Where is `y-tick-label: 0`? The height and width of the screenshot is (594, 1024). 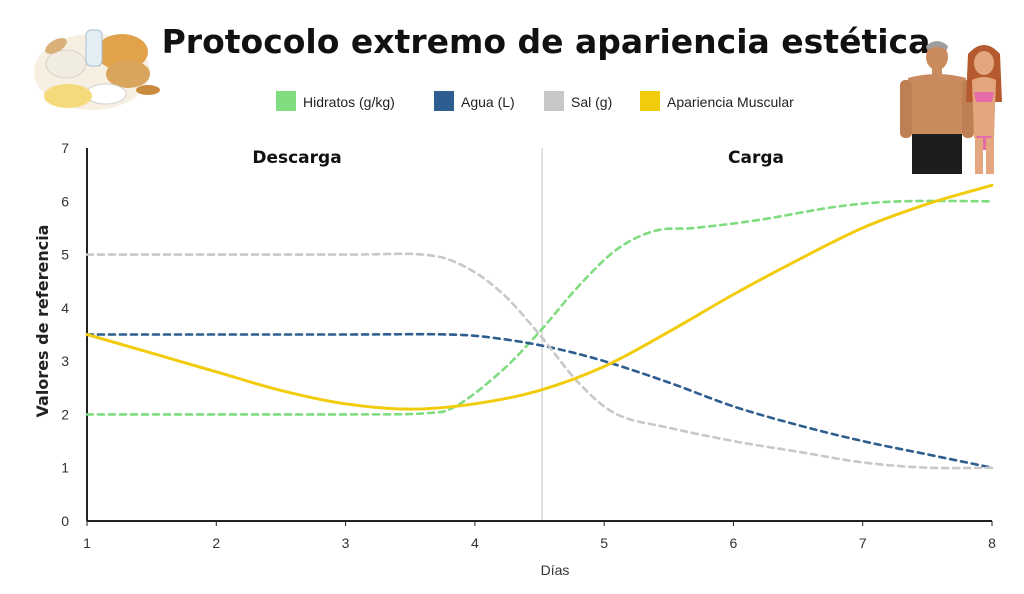 y-tick-label: 0 is located at coordinates (65, 521).